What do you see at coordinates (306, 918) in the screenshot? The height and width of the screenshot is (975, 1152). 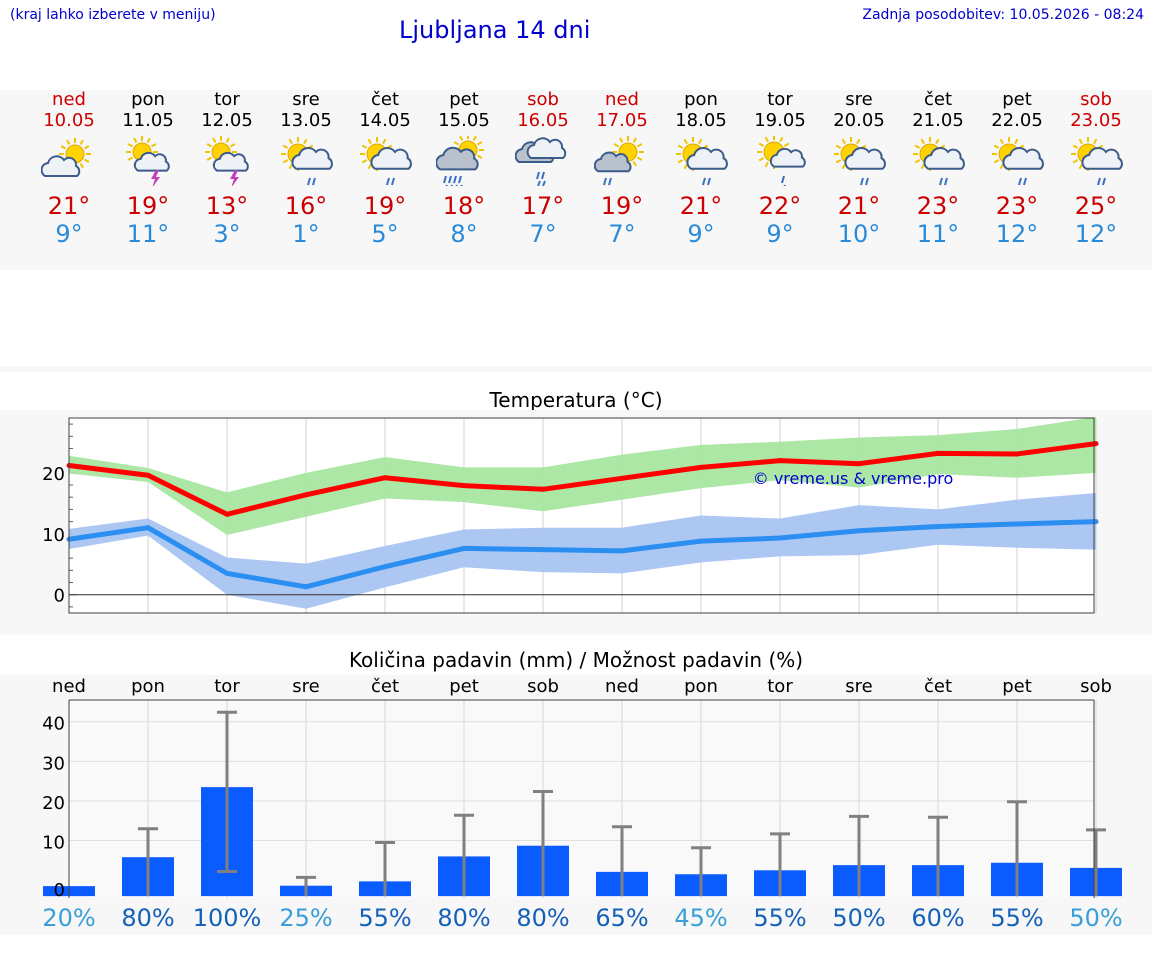 I see `precipitation-probability: 25%` at bounding box center [306, 918].